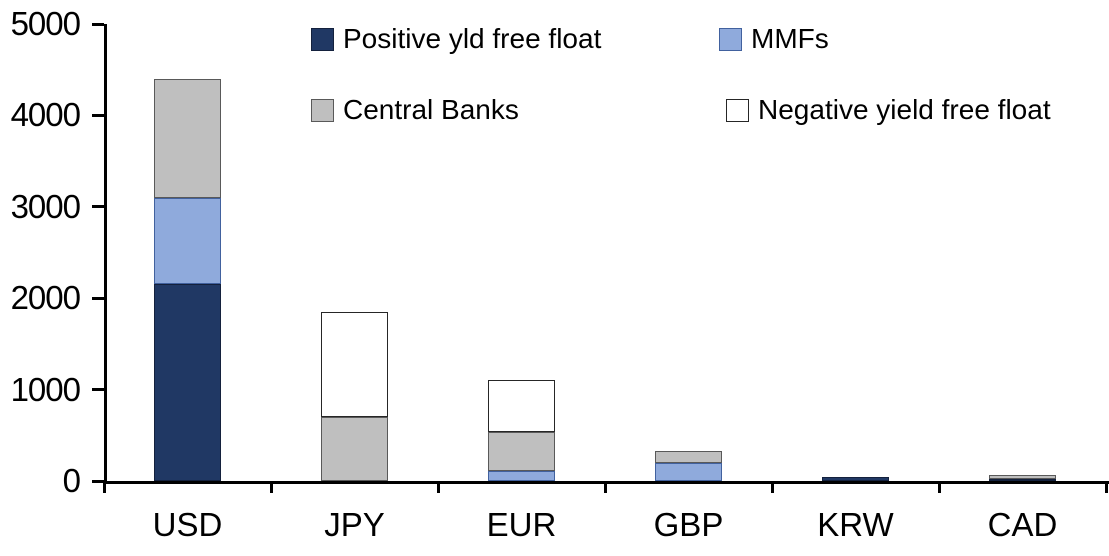  I want to click on legend-label: MMFs, so click(790, 38).